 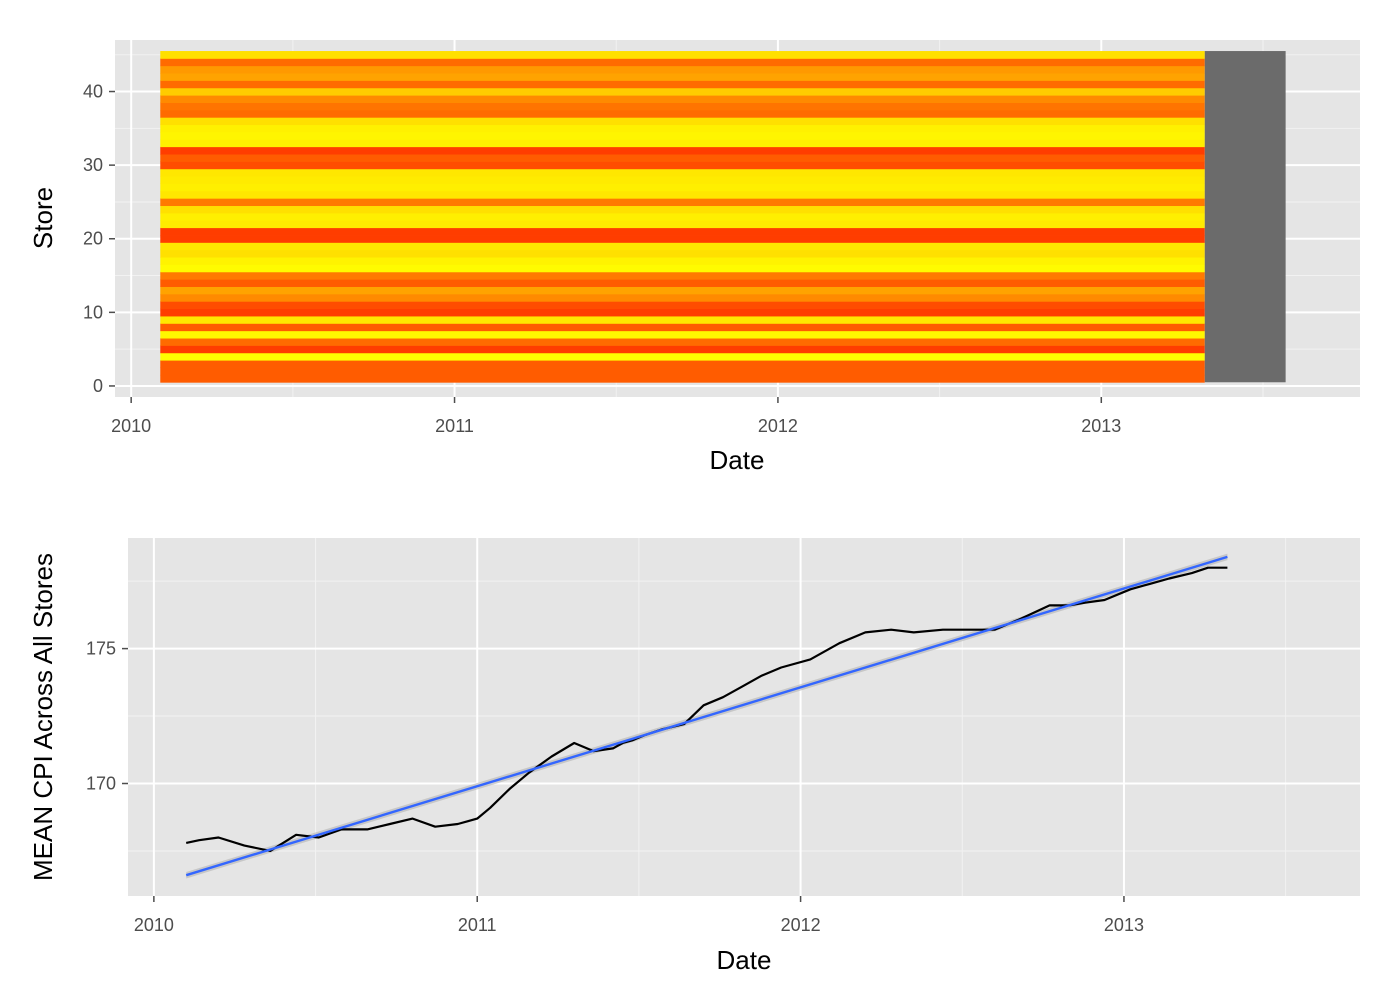 What do you see at coordinates (477, 925) in the screenshot?
I see `line-x-tick-label: 2011` at bounding box center [477, 925].